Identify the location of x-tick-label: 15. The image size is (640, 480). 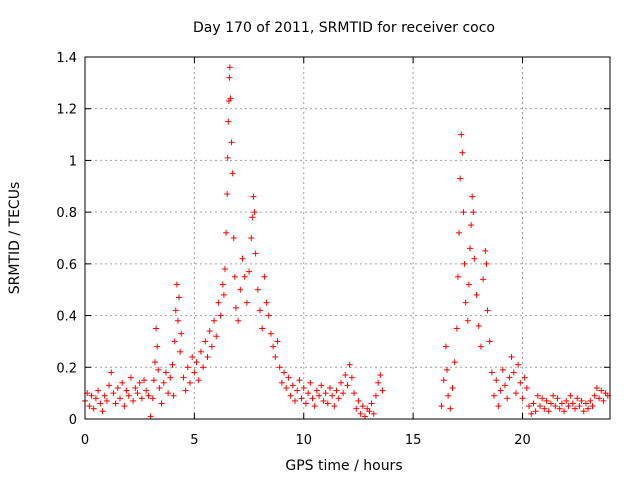
(413, 440).